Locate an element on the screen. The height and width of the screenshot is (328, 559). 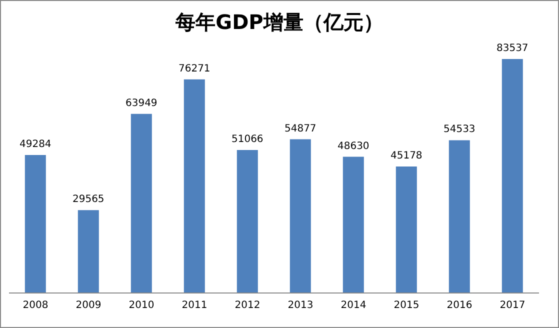
data-label: 48630 is located at coordinates (353, 146).